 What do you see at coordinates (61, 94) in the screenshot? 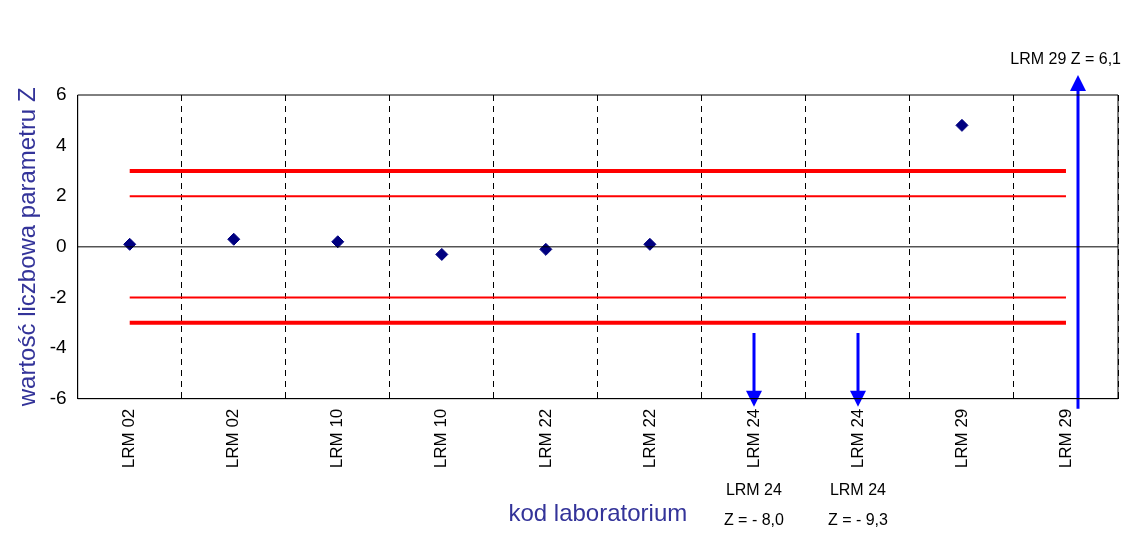
I see `y-tick-label: 6` at bounding box center [61, 94].